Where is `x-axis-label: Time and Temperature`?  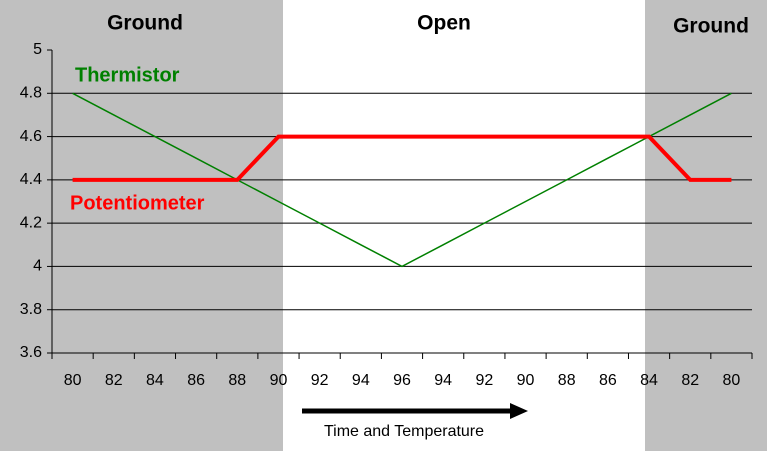
x-axis-label: Time and Temperature is located at coordinates (404, 431).